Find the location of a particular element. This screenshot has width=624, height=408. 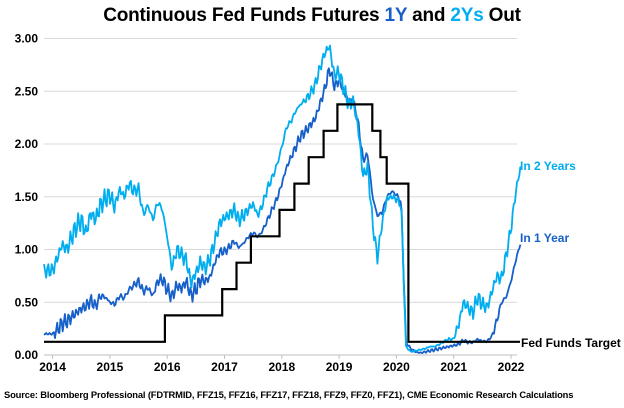

x-axis-label: 2022 is located at coordinates (511, 367).